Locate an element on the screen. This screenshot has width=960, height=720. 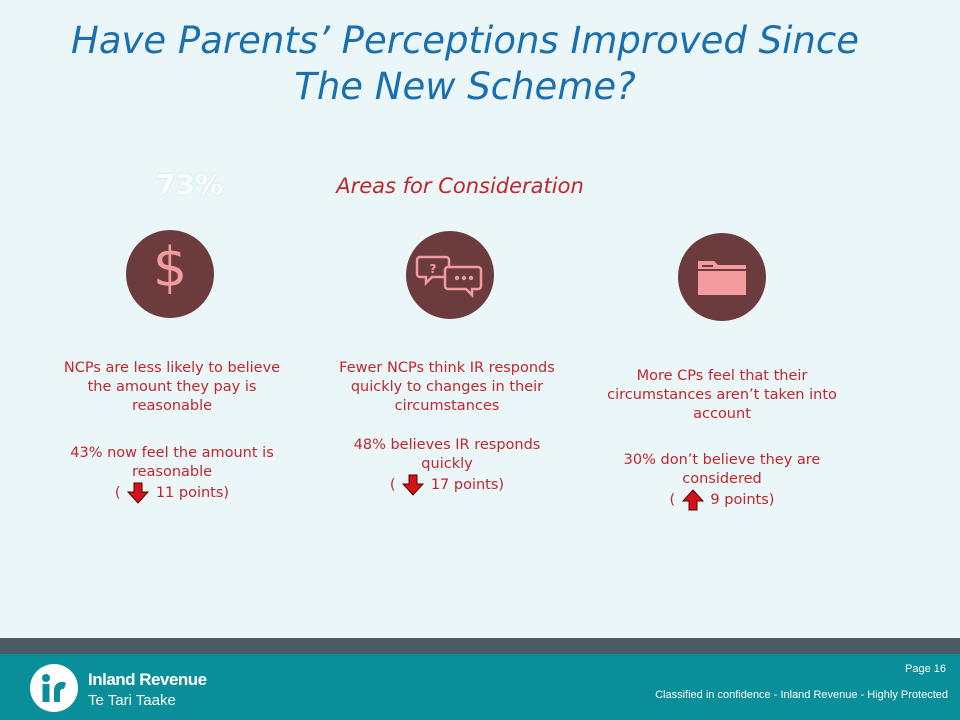
brand-name: Inland Revenue is located at coordinates (147, 679).